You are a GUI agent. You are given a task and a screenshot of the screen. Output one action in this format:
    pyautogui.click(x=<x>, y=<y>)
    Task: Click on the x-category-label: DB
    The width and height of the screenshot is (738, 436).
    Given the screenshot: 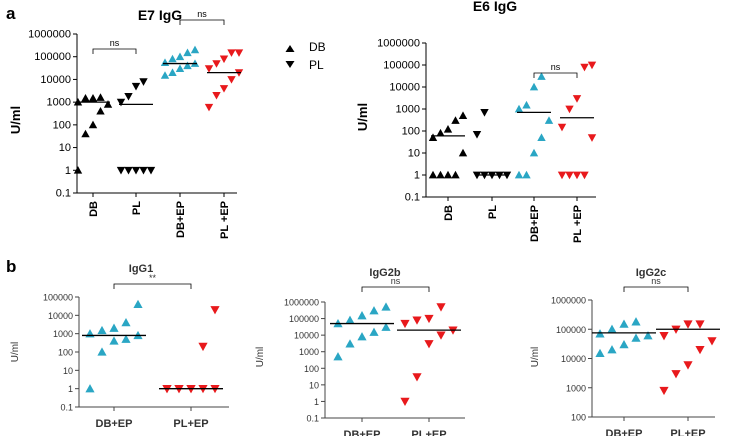 What is the action you would take?
    pyautogui.click(x=94, y=209)
    